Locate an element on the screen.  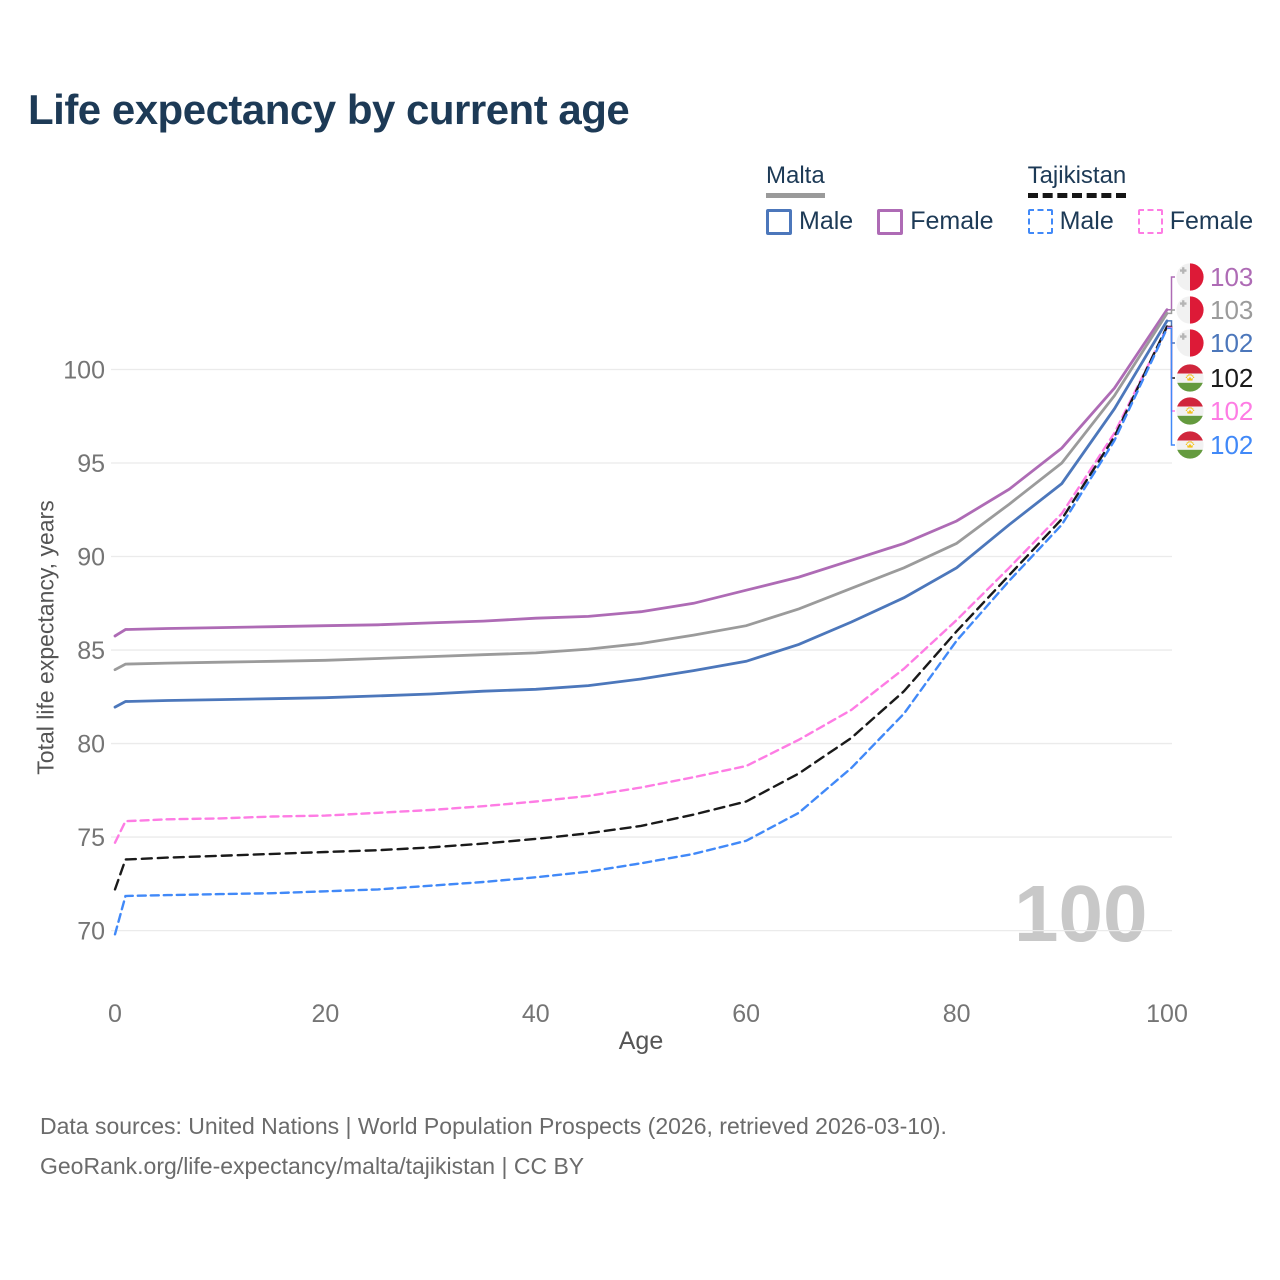
legend-item-malta-male: Male is located at coordinates (809, 221).